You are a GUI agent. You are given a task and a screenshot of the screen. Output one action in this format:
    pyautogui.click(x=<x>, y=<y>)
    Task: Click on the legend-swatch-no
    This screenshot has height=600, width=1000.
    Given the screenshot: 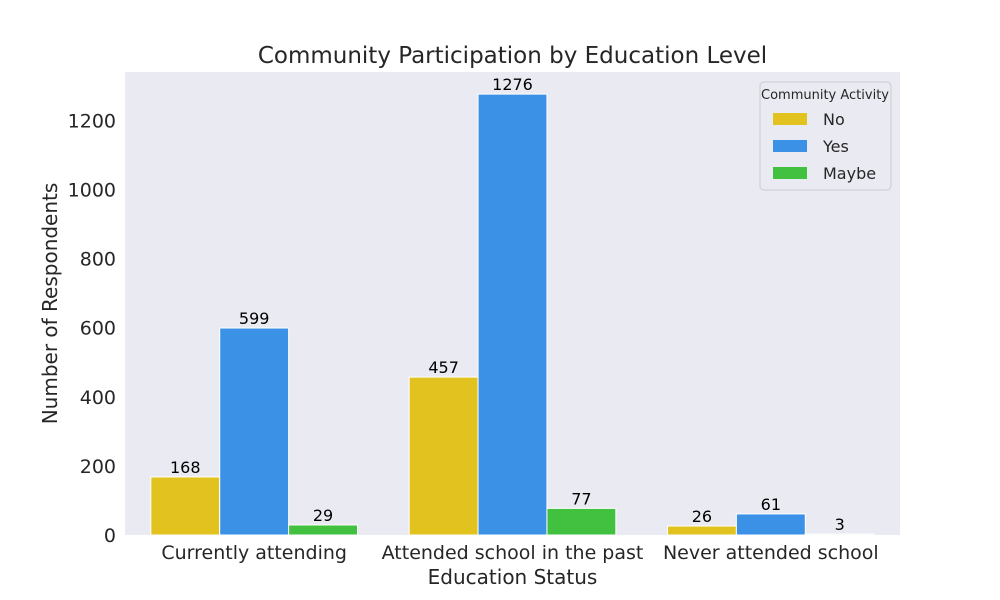 What is the action you would take?
    pyautogui.click(x=790, y=119)
    